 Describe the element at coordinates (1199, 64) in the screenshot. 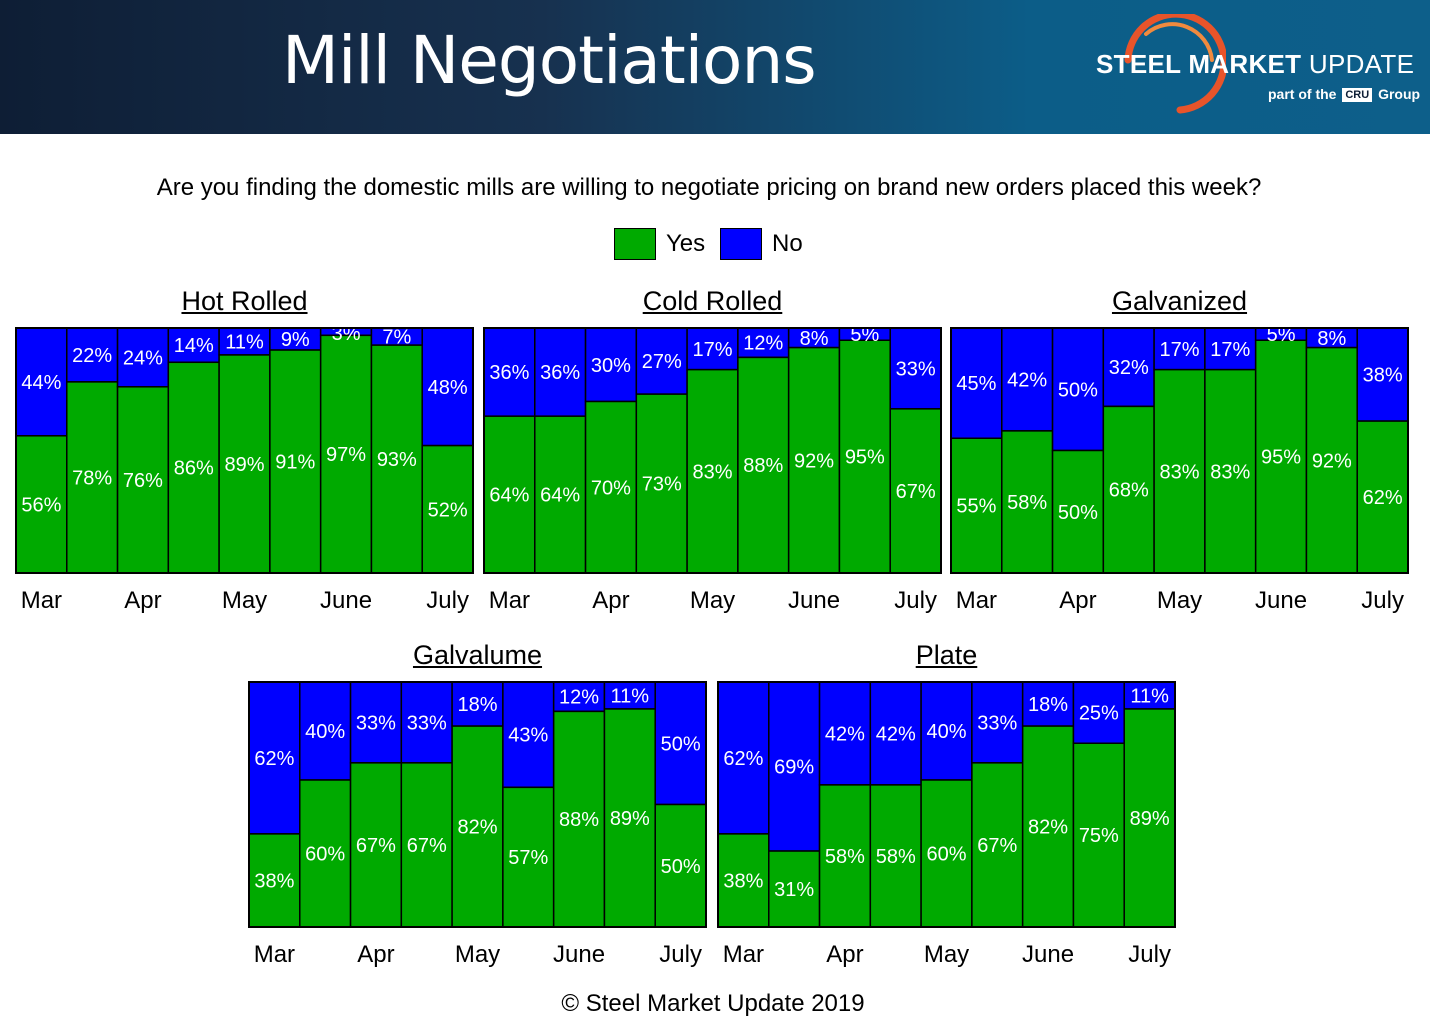

I see `logo-name-bold: STEEL MARKET` at that location.